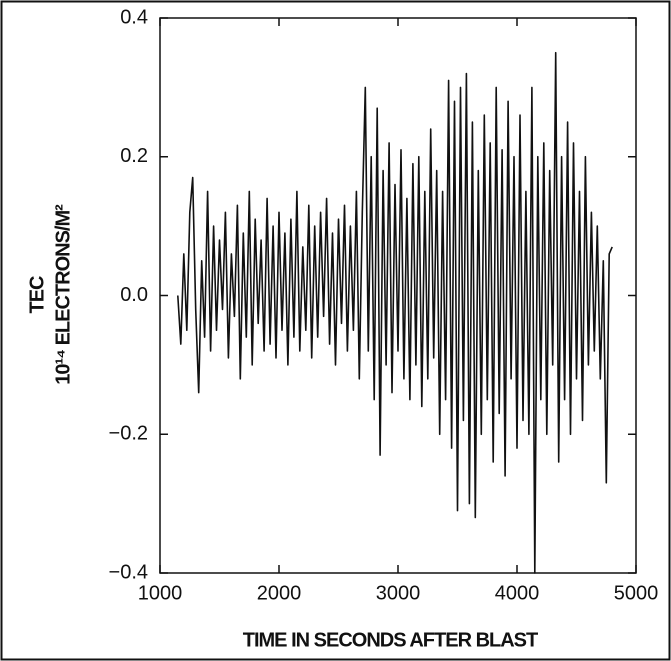  What do you see at coordinates (128, 434) in the screenshot?
I see `y-tick-label: −0.2` at bounding box center [128, 434].